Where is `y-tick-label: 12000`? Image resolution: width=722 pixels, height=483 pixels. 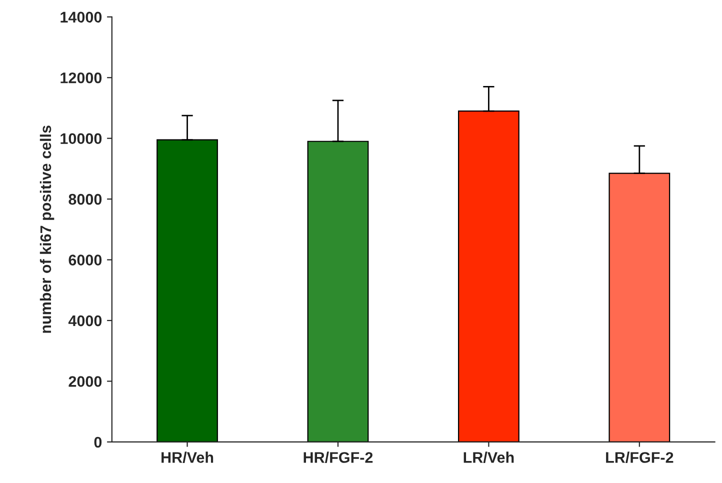 y-tick-label: 12000 is located at coordinates (81, 78).